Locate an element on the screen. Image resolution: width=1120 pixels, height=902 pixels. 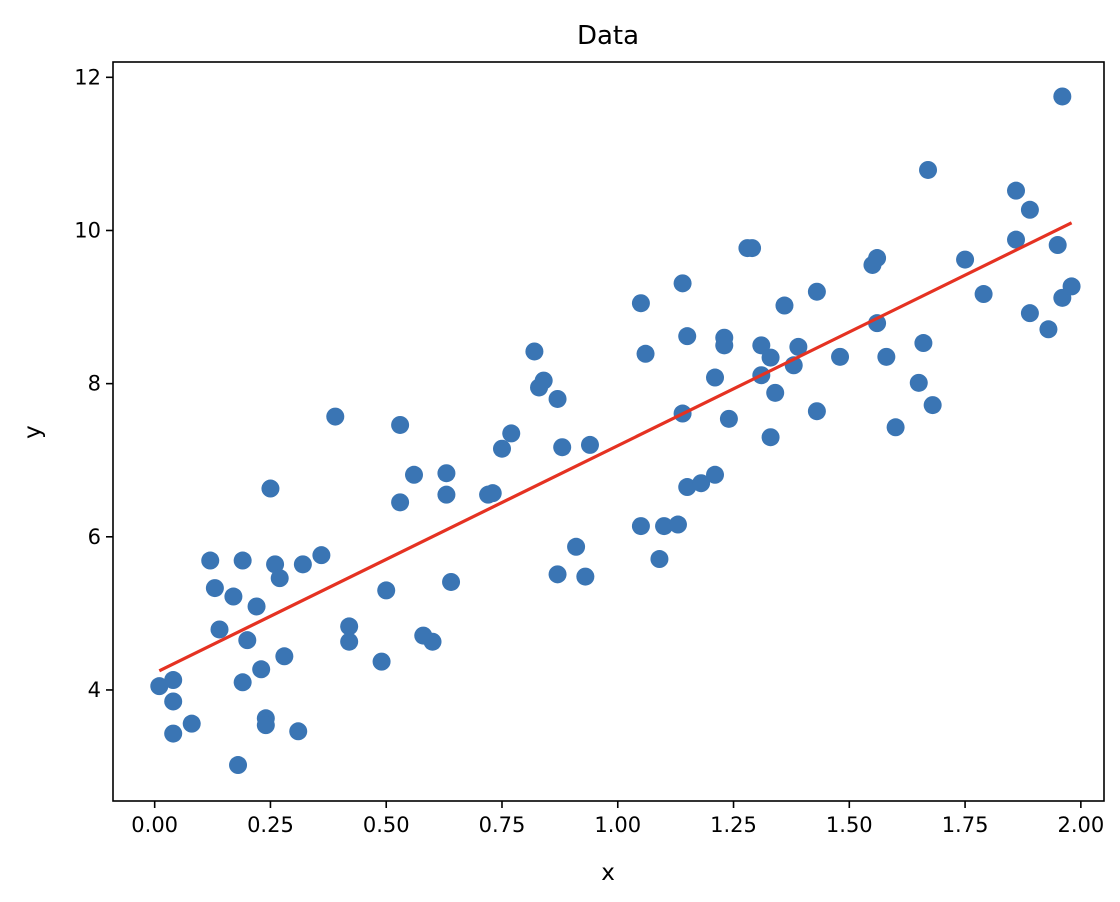
x-tick-label: 2.00 is located at coordinates (1080, 825).